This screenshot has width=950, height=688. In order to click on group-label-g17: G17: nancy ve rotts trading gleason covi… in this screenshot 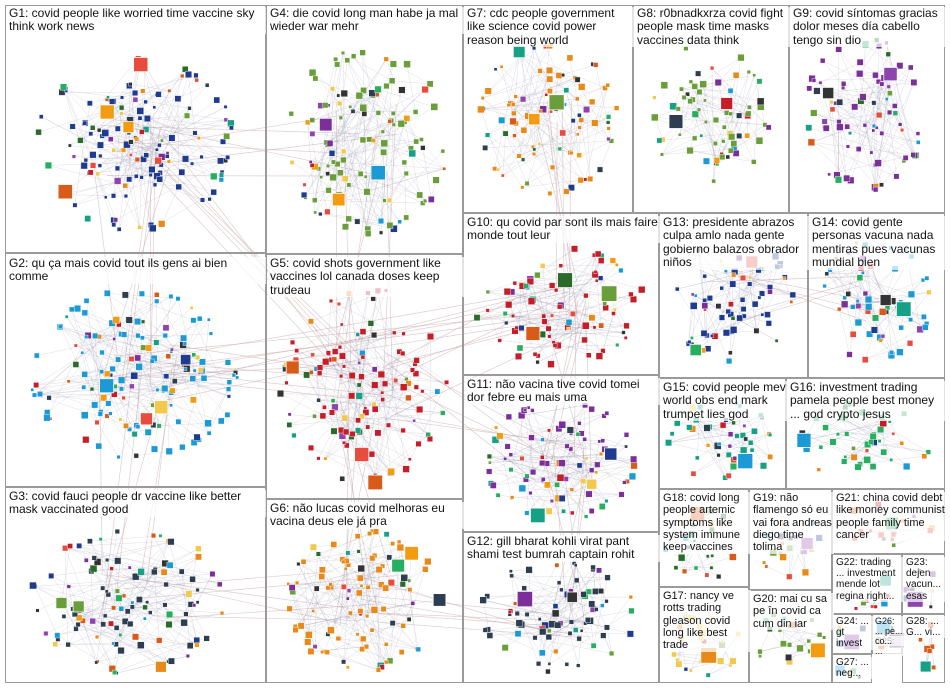, I will do `click(706, 621)`.